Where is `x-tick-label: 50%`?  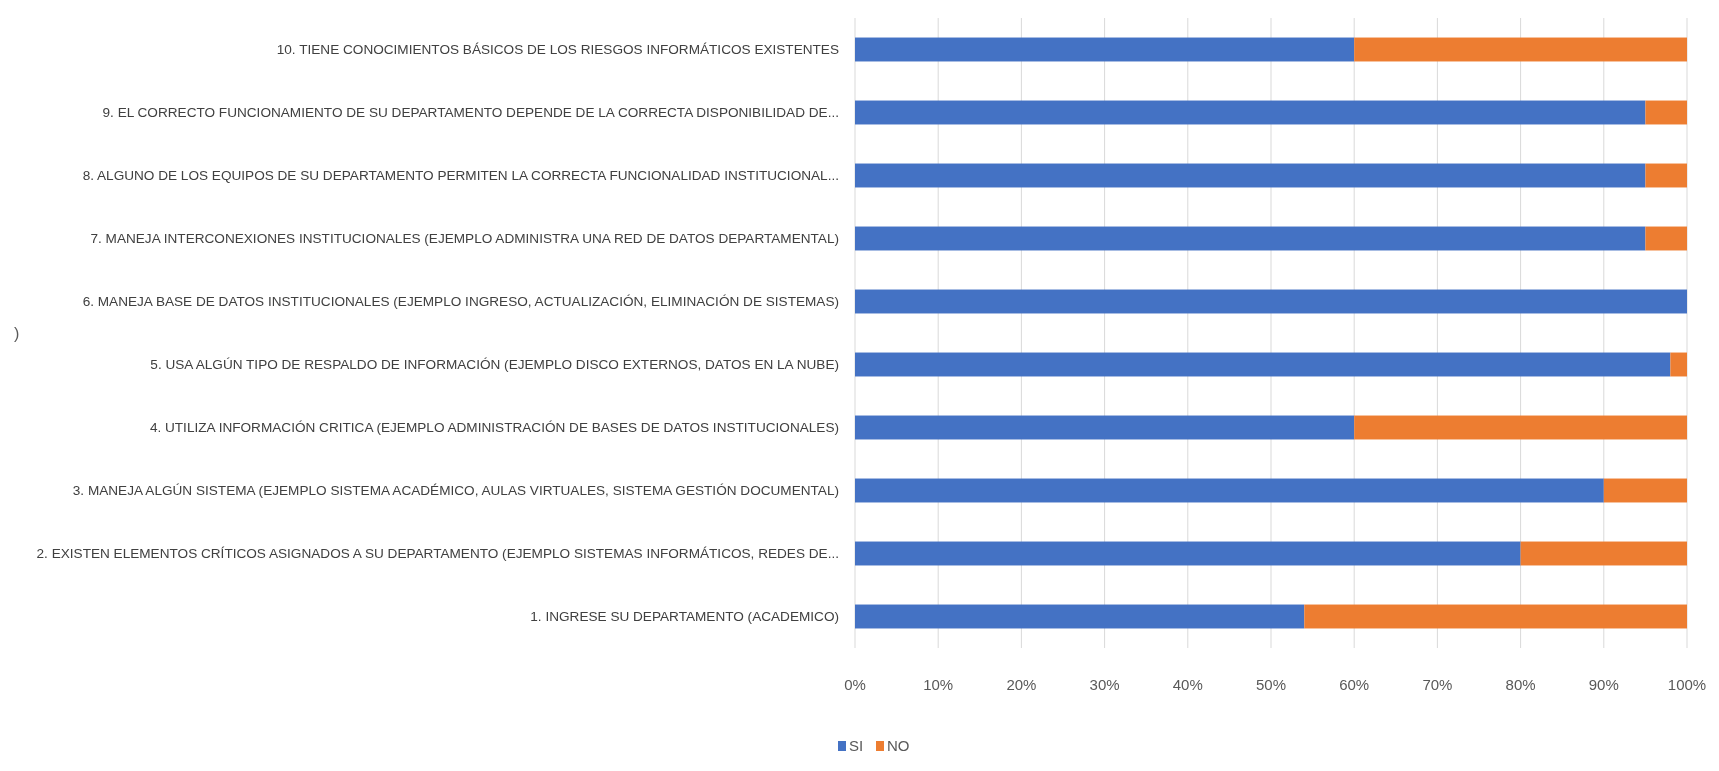
x-tick-label: 50% is located at coordinates (1271, 684).